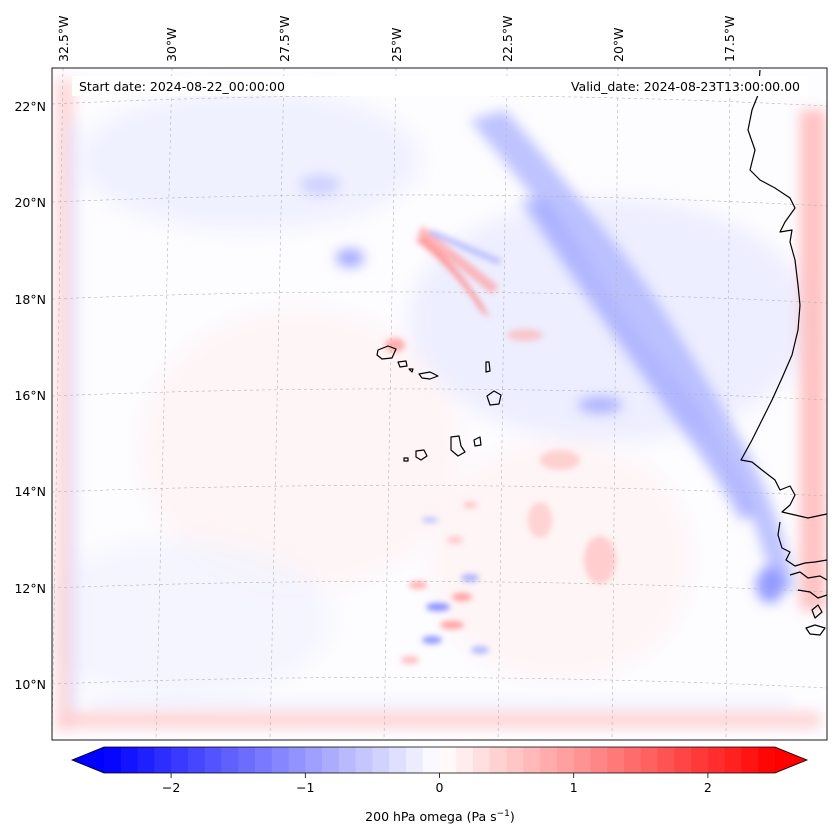 This screenshot has height=839, width=837. Describe the element at coordinates (411, 370) in the screenshot. I see `island-santa-luzia` at that location.